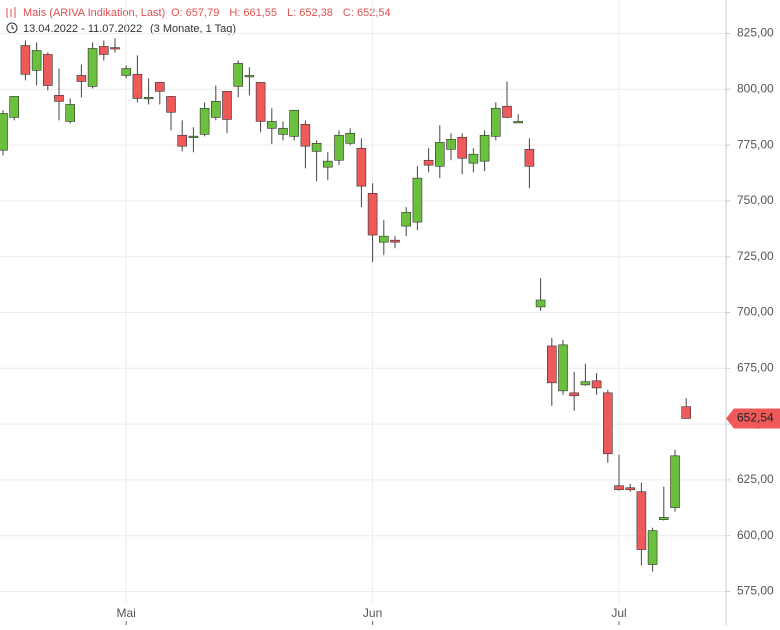 This screenshot has width=780, height=630. What do you see at coordinates (126, 613) in the screenshot?
I see `x-tick-label: Mai` at bounding box center [126, 613].